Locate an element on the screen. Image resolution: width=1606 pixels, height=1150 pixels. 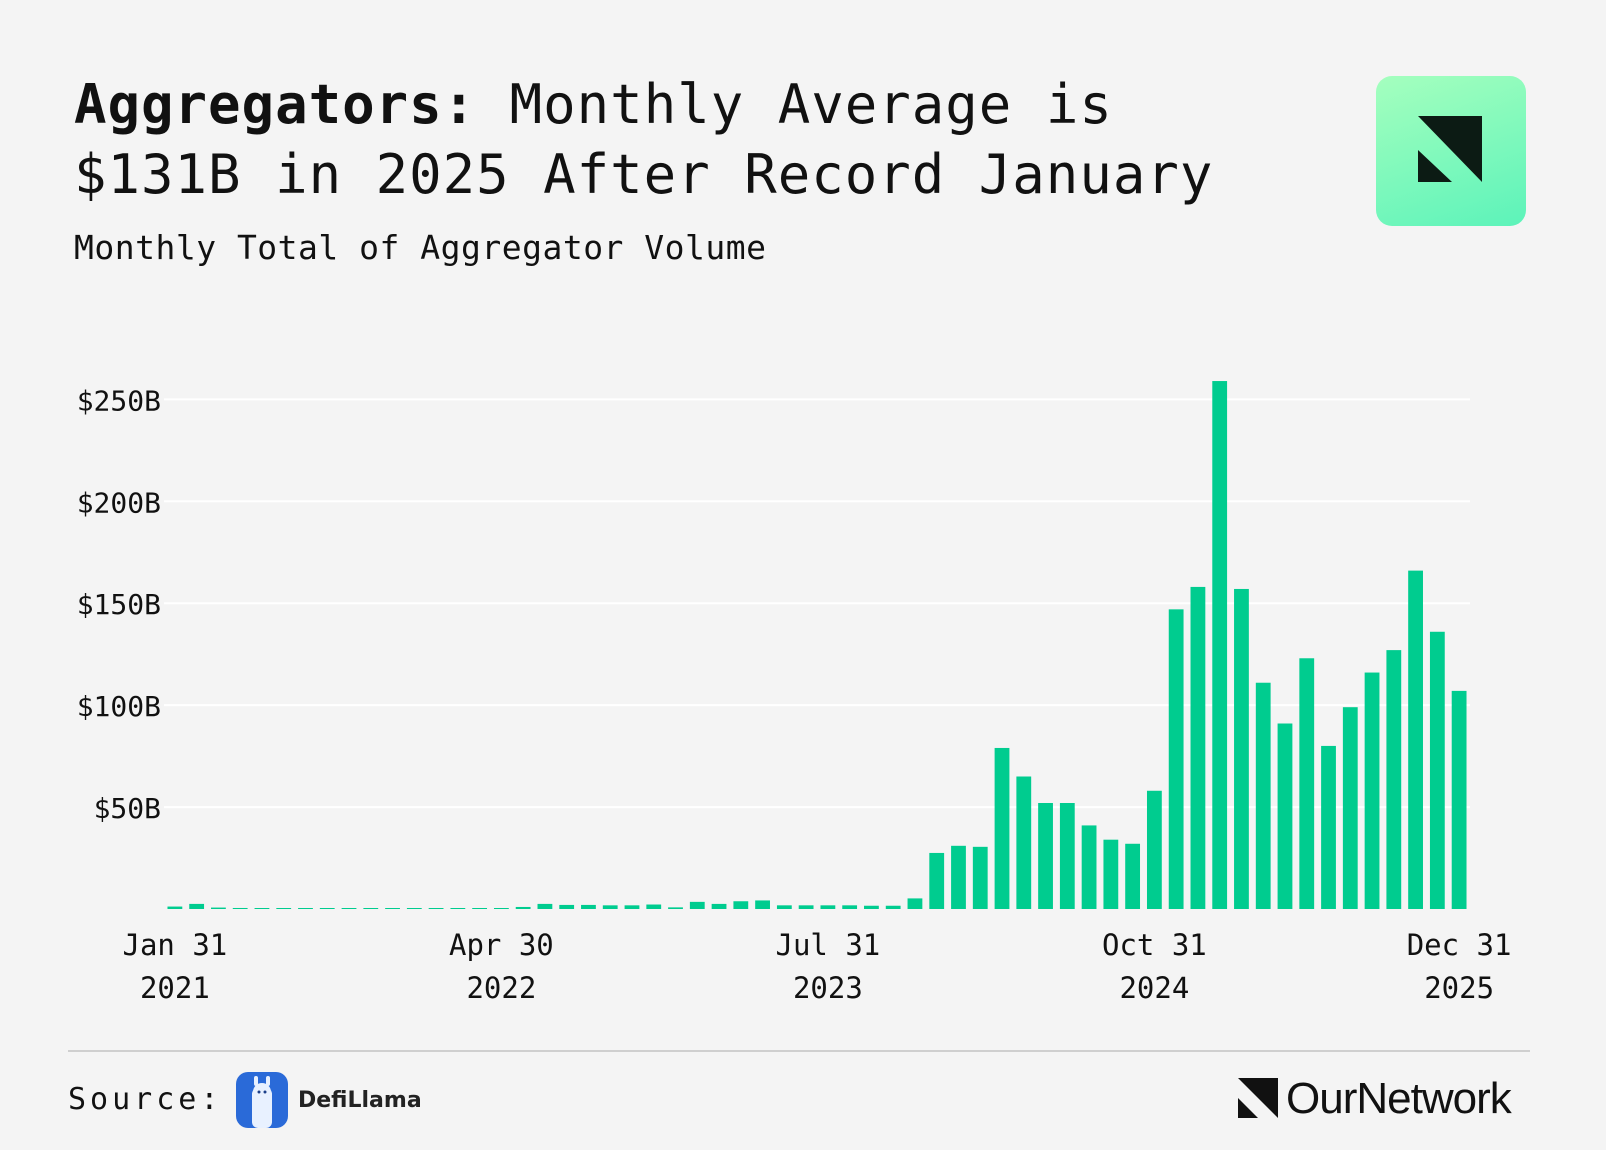
brand-name: OurNetwork is located at coordinates (1399, 1098).